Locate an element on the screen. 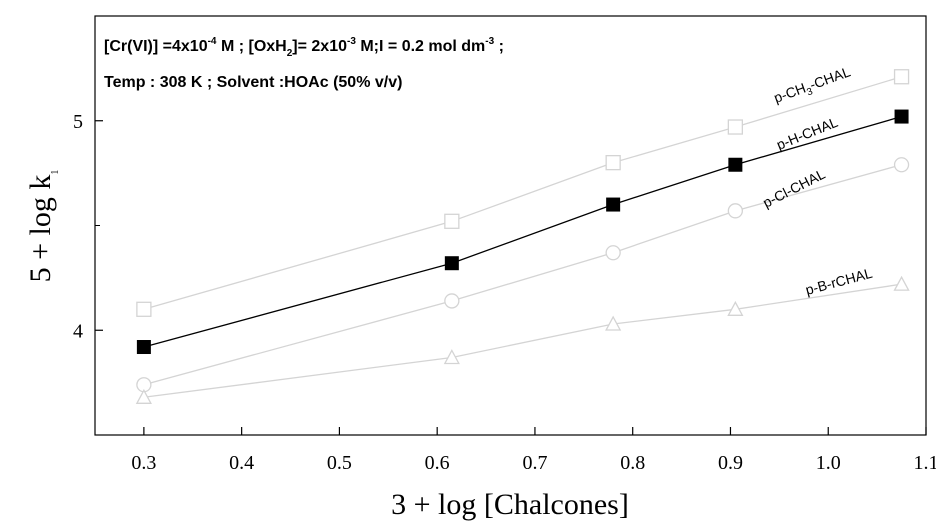 This screenshot has width=936, height=523. y-tick-label: 5 is located at coordinates (78, 122).